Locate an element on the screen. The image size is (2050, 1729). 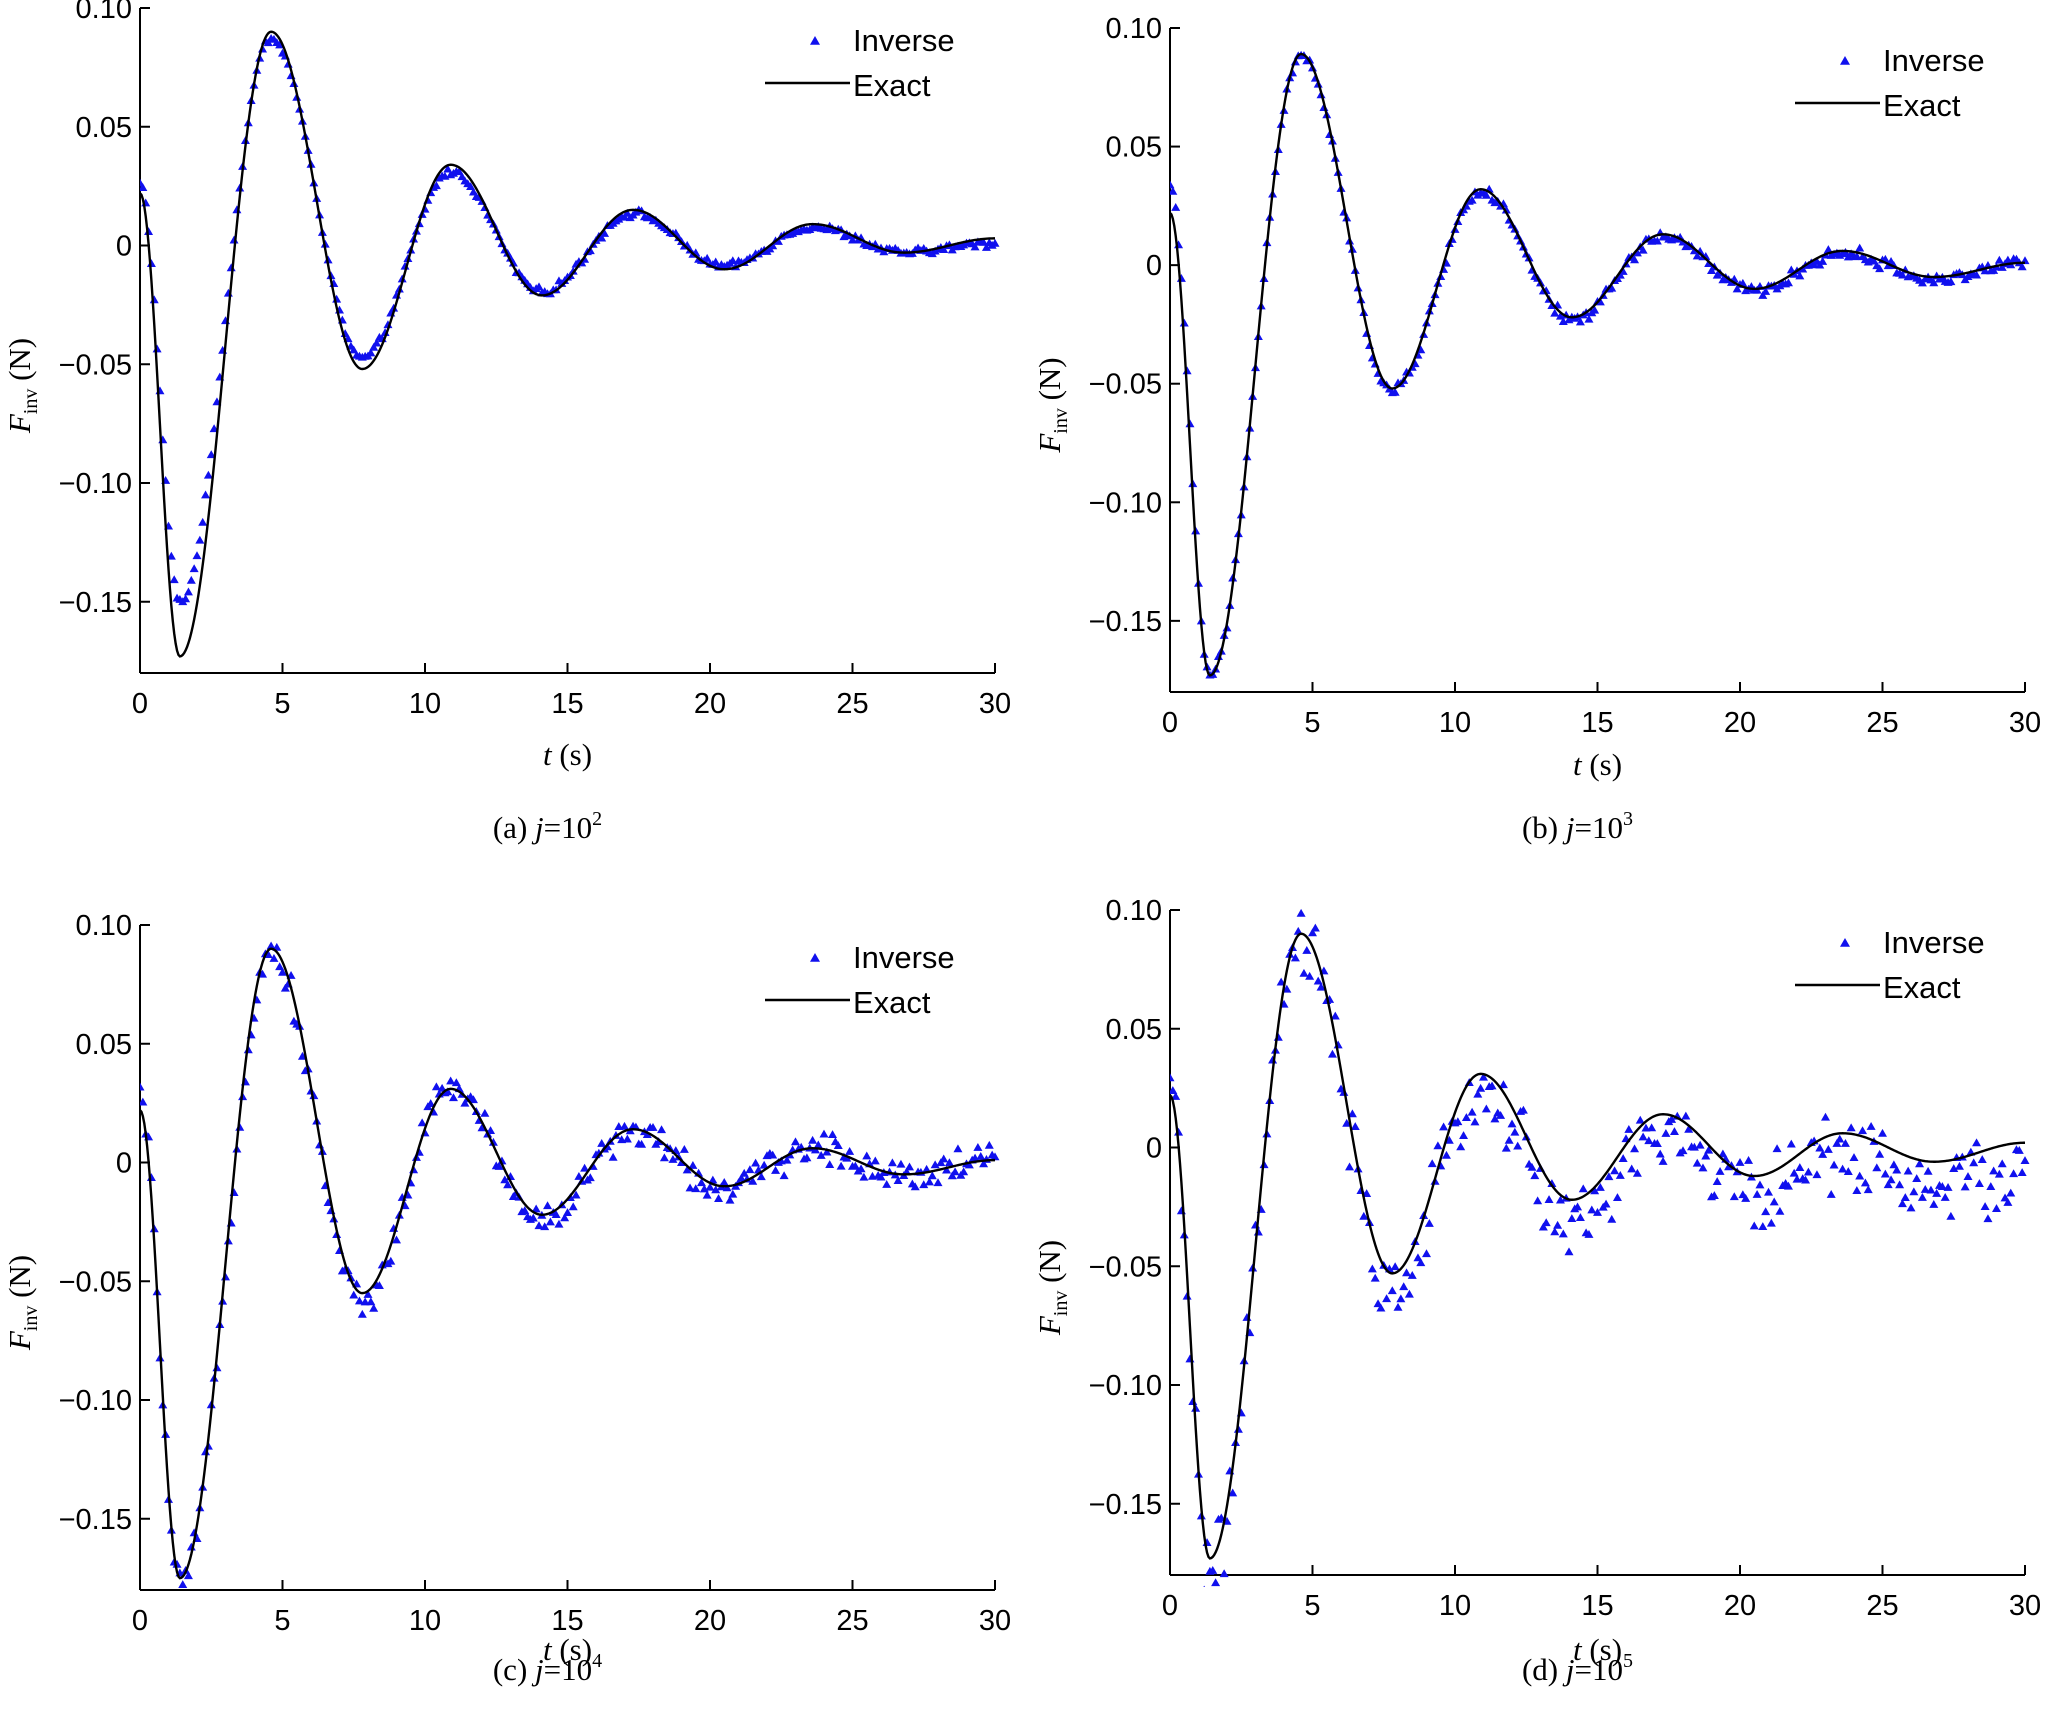
x-tick-label: 30 is located at coordinates (995, 704).